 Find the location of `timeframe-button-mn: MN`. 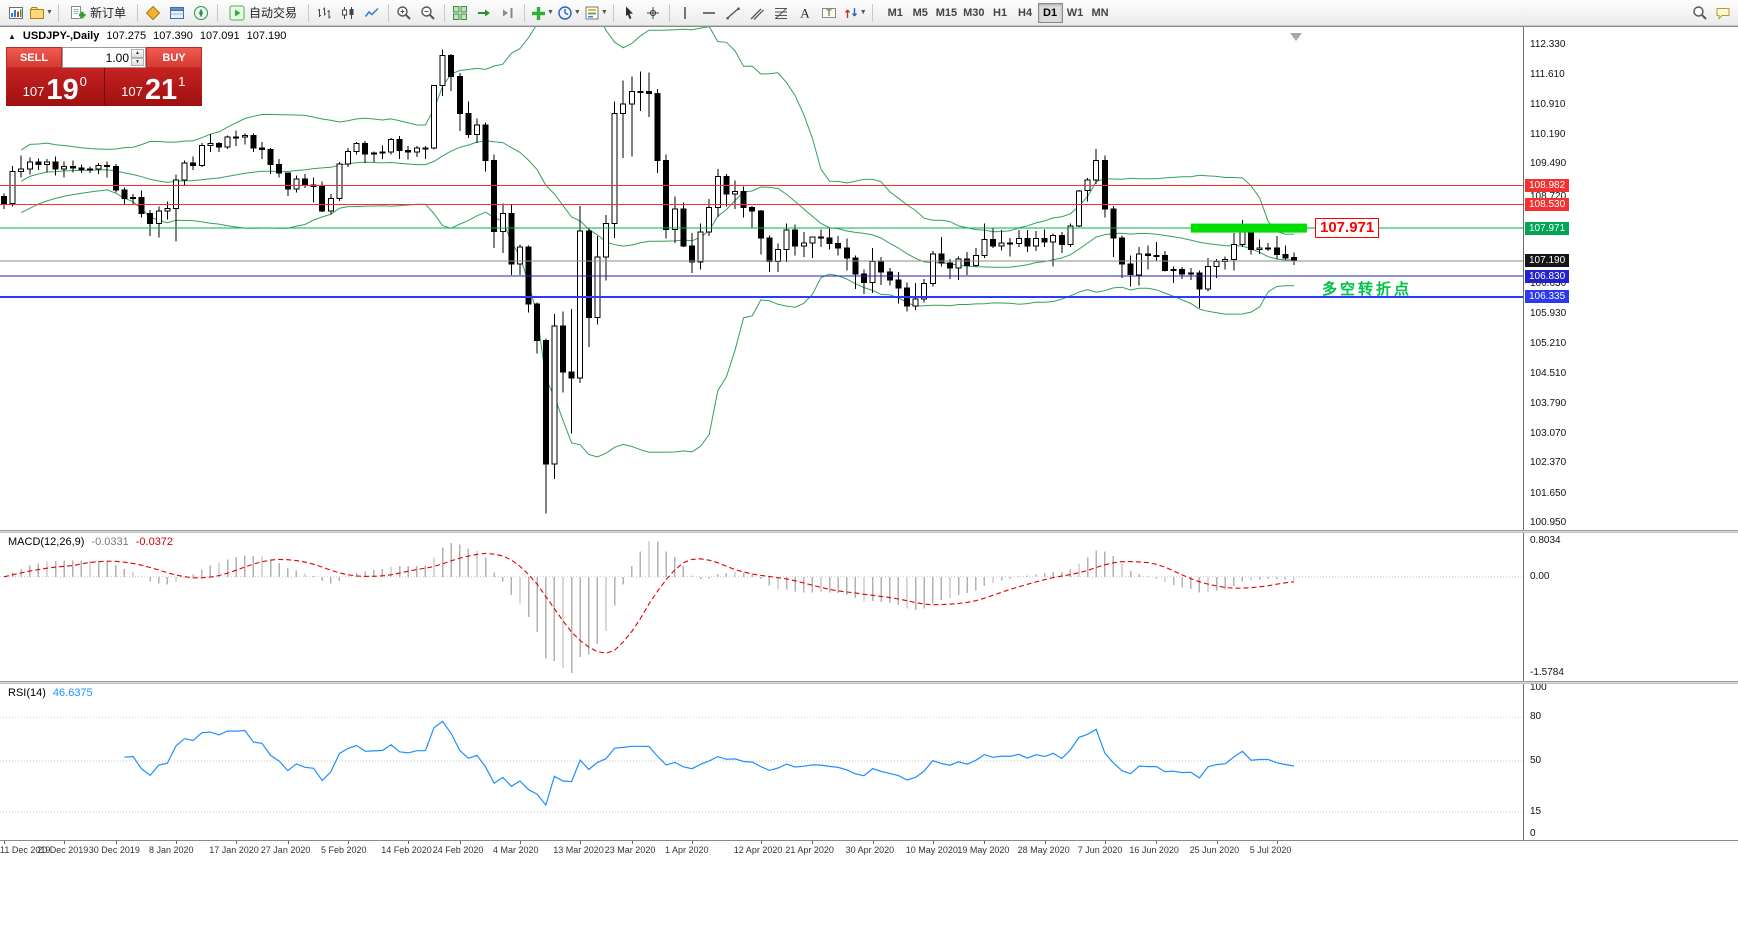

timeframe-button-mn: MN is located at coordinates (1100, 12).